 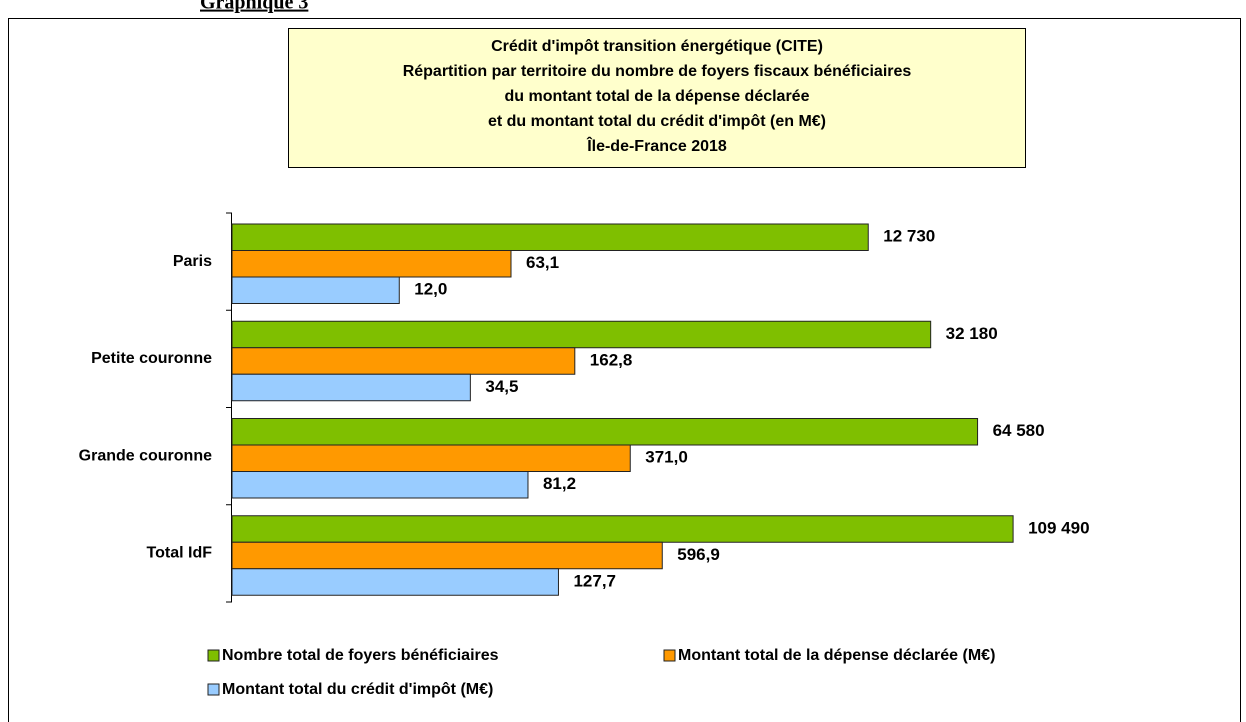 What do you see at coordinates (542, 262) in the screenshot?
I see `value-label: 63,1` at bounding box center [542, 262].